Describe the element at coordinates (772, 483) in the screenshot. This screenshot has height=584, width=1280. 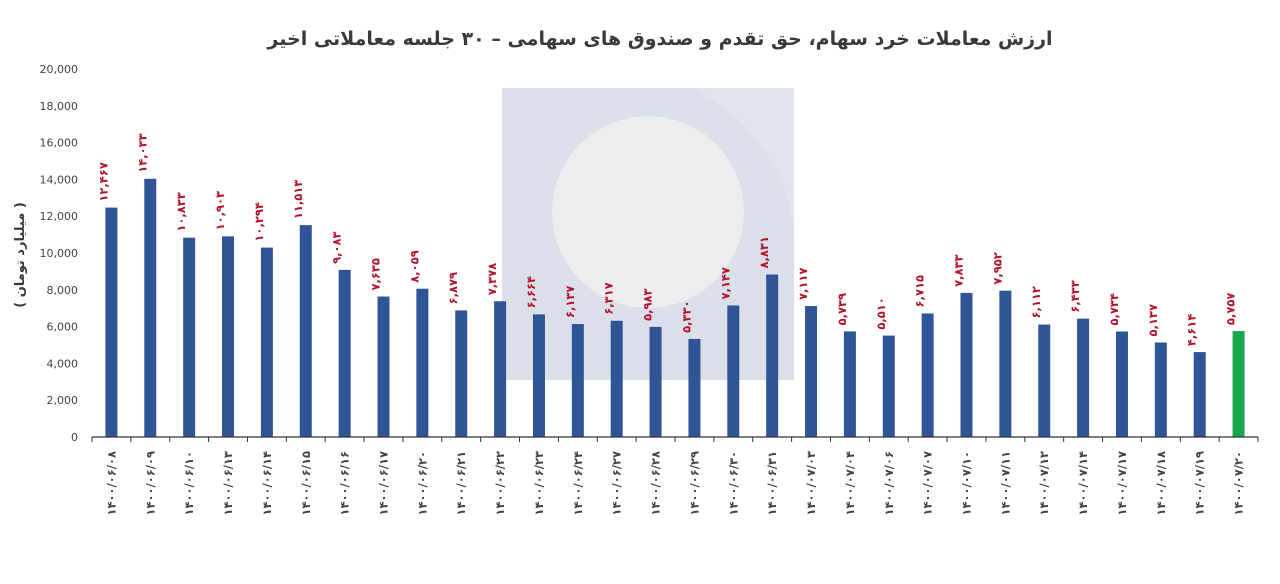
I see `x-tick-label: ۱۴۰۰/۰۶/۳۱` at that location.